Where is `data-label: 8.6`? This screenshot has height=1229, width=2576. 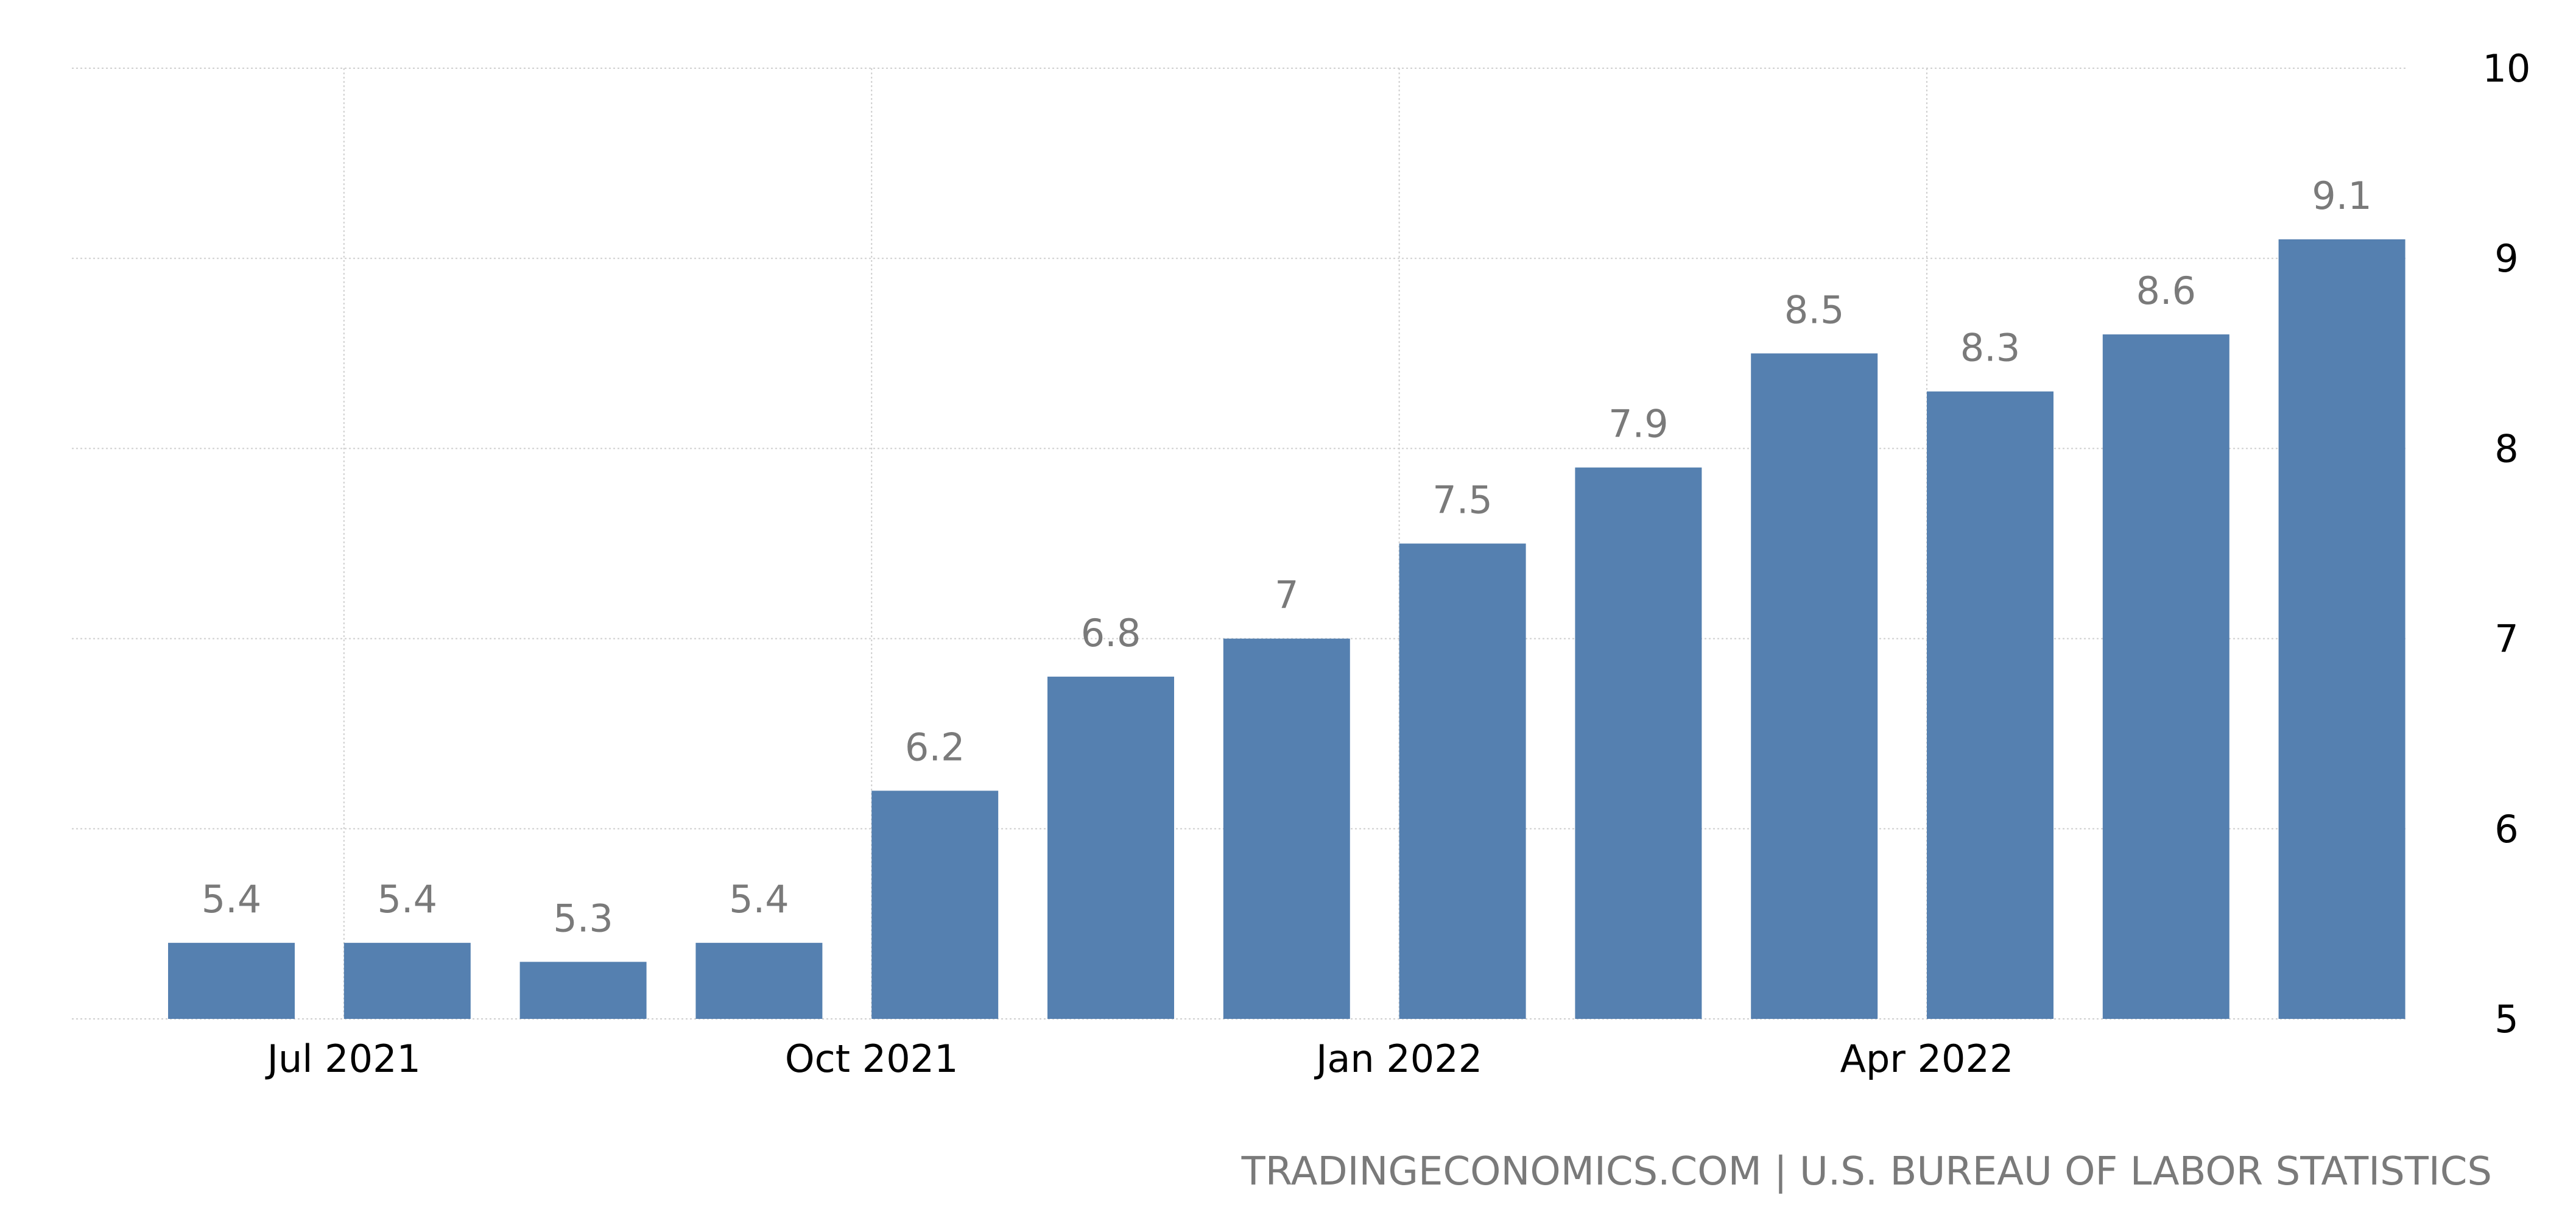
data-label: 8.6 is located at coordinates (2166, 291).